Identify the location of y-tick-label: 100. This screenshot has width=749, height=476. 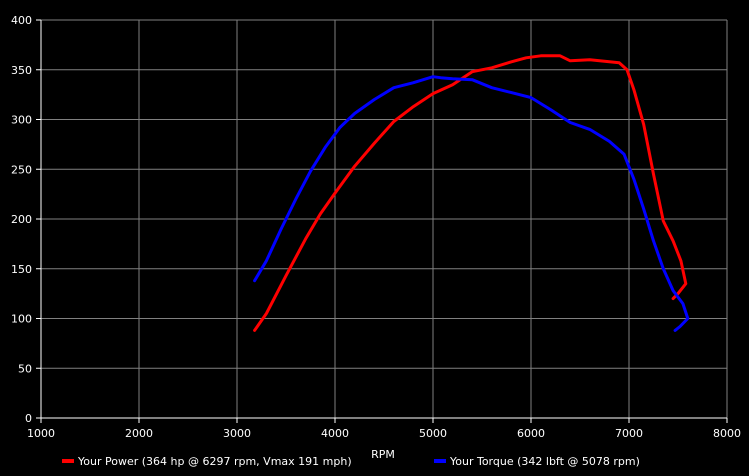
(21, 319).